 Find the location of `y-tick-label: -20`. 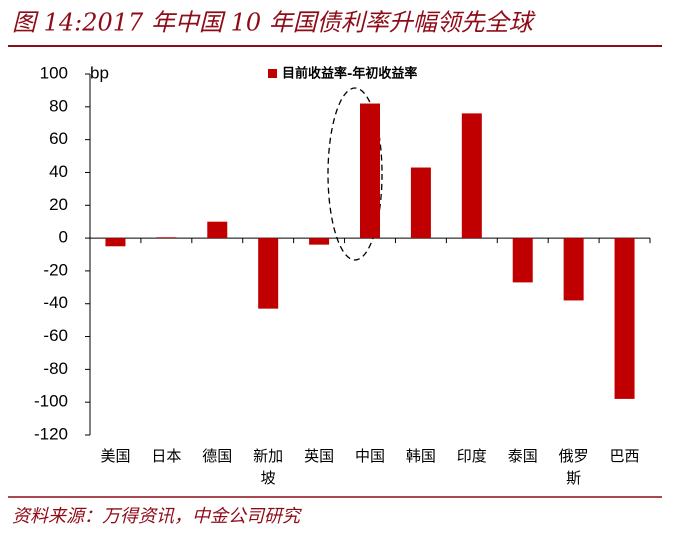

y-tick-label: -20 is located at coordinates (55, 269).